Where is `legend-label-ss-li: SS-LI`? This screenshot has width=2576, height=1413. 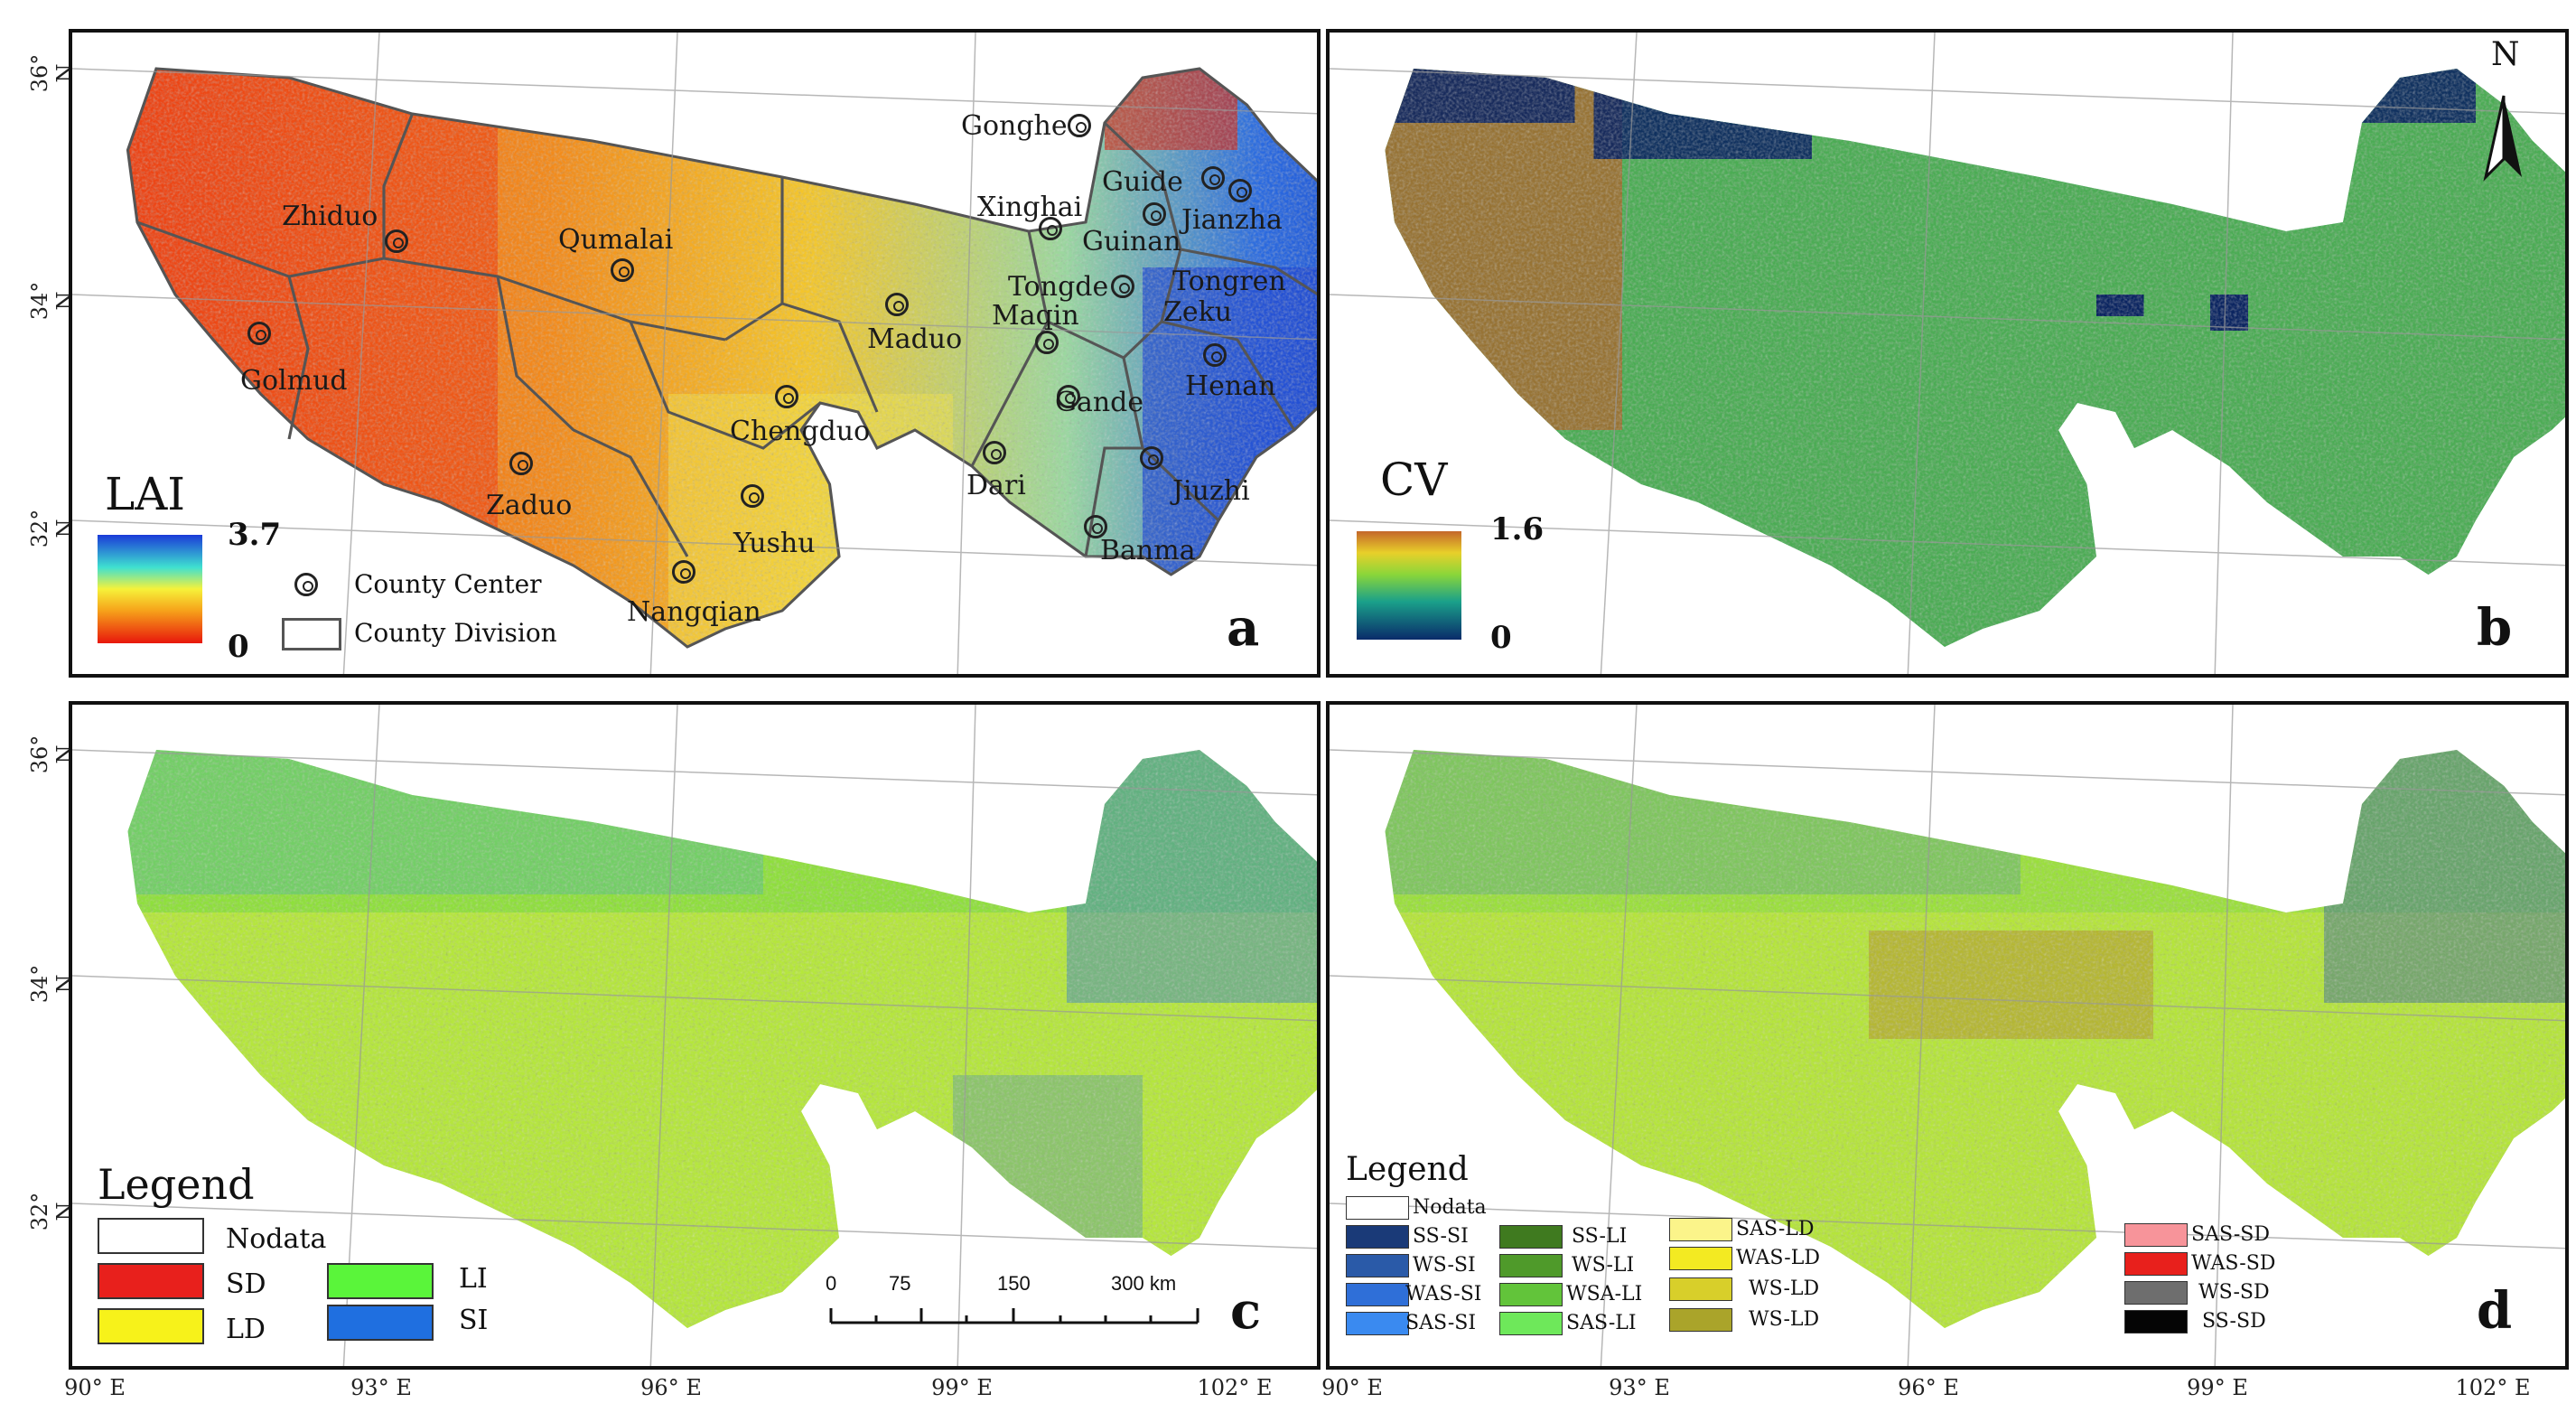
legend-label-ss-li: SS-LI is located at coordinates (1600, 1236).